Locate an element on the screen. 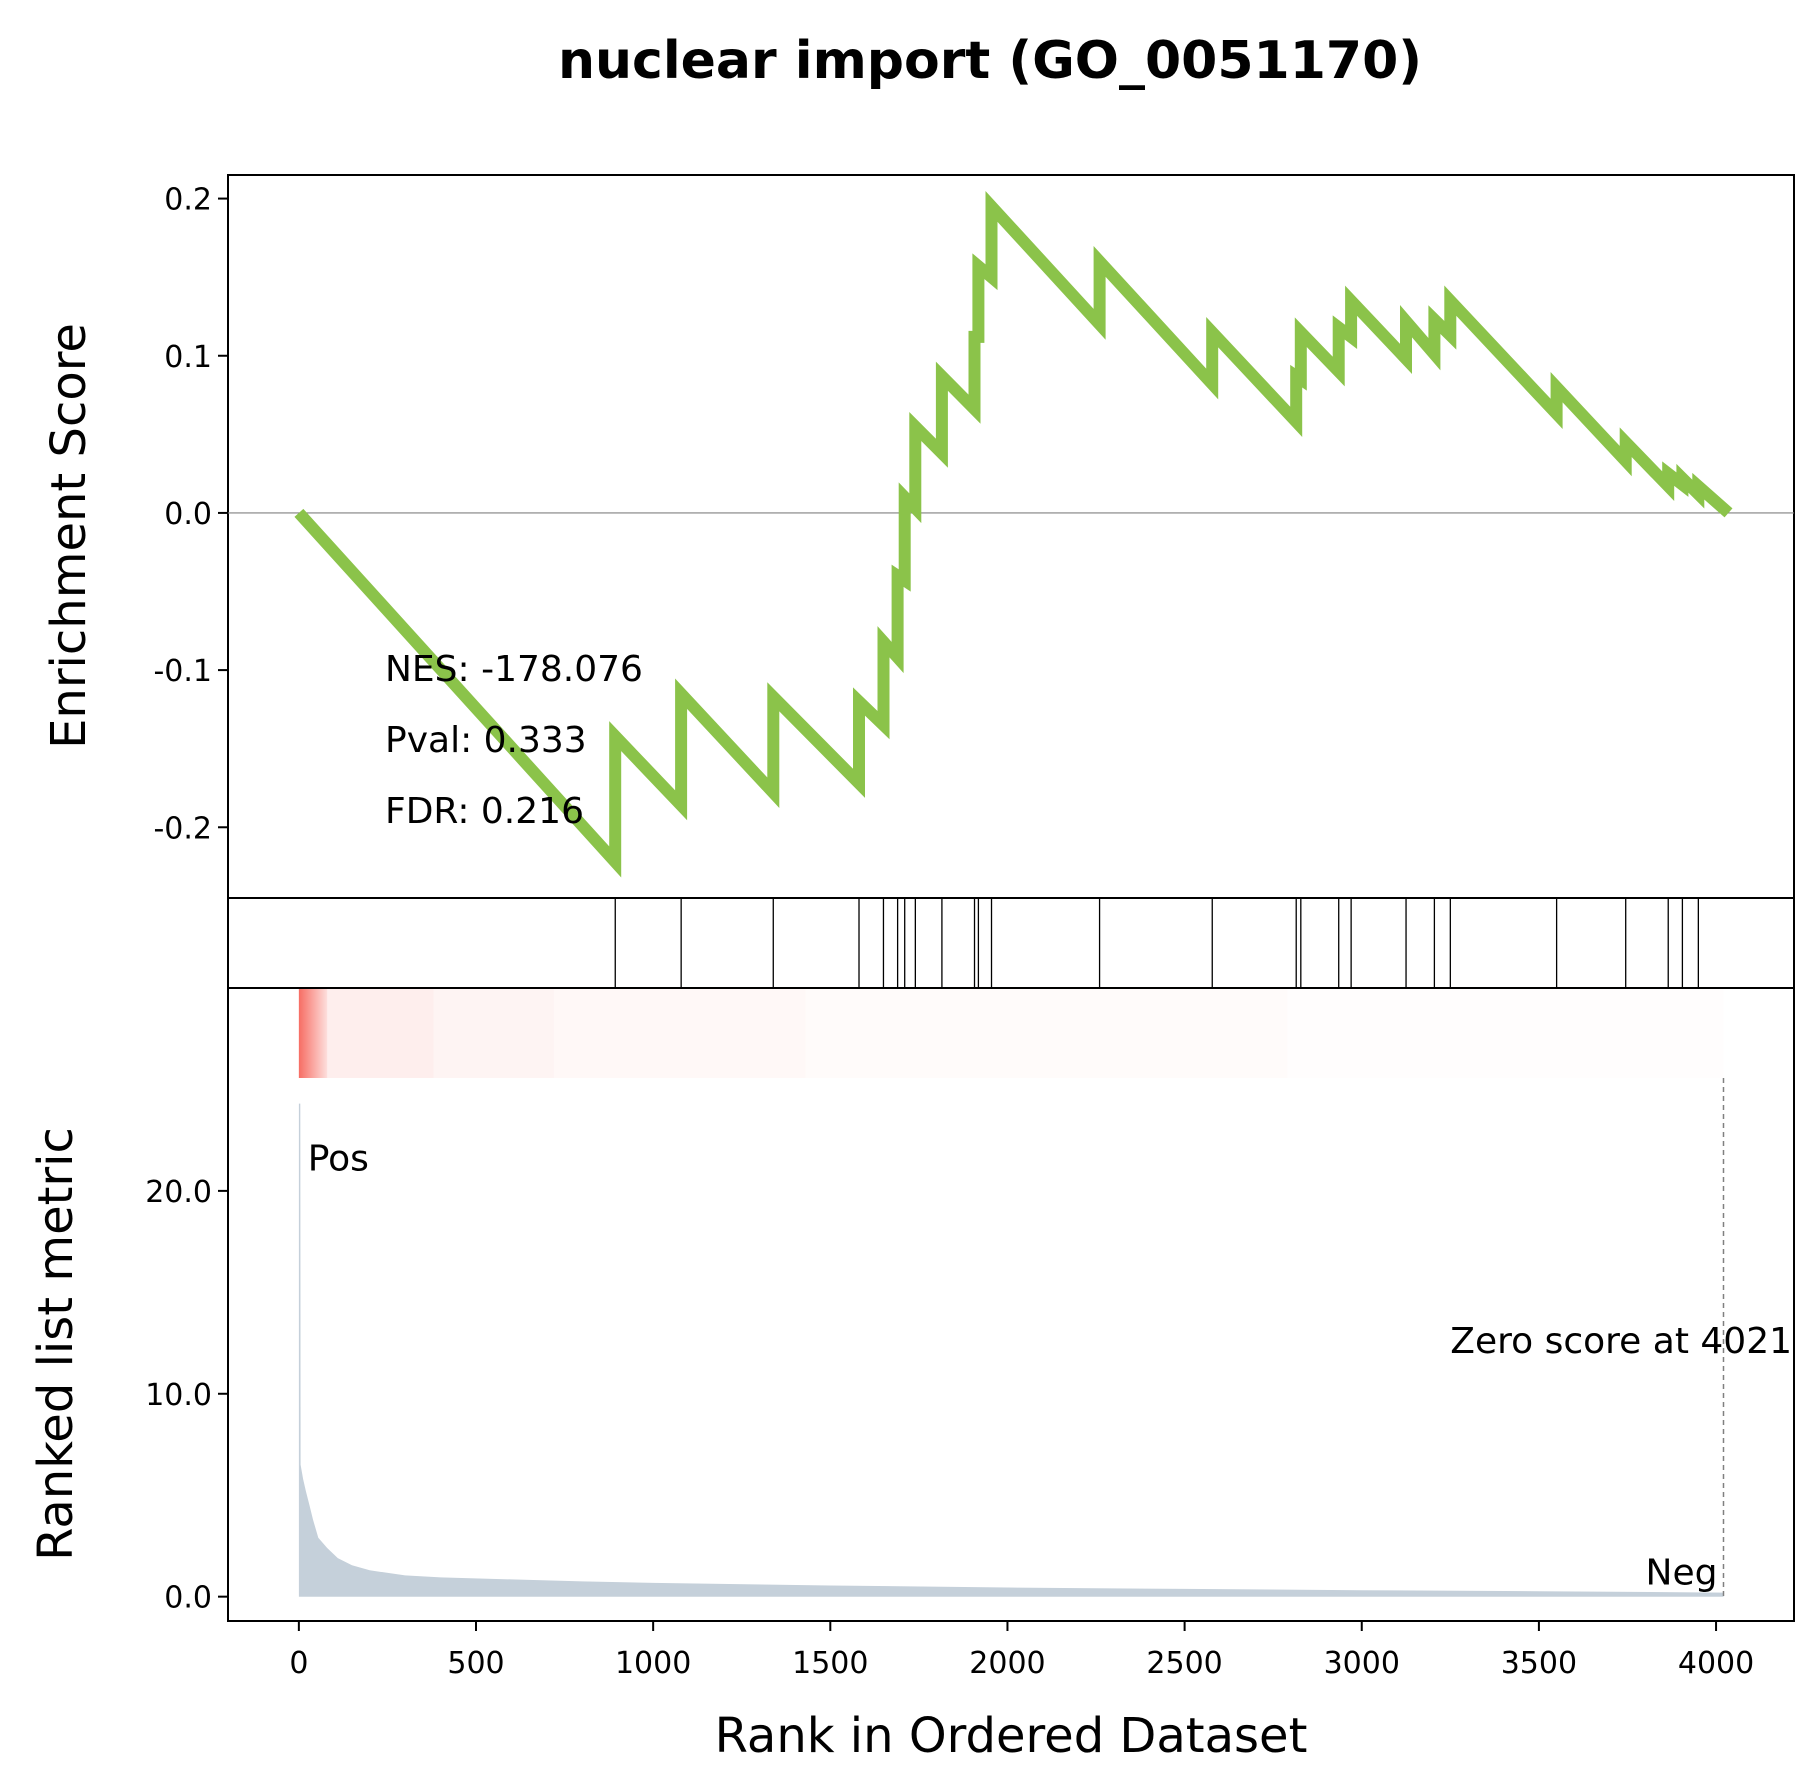  x-tick-label: 3500 is located at coordinates (1539, 1663).